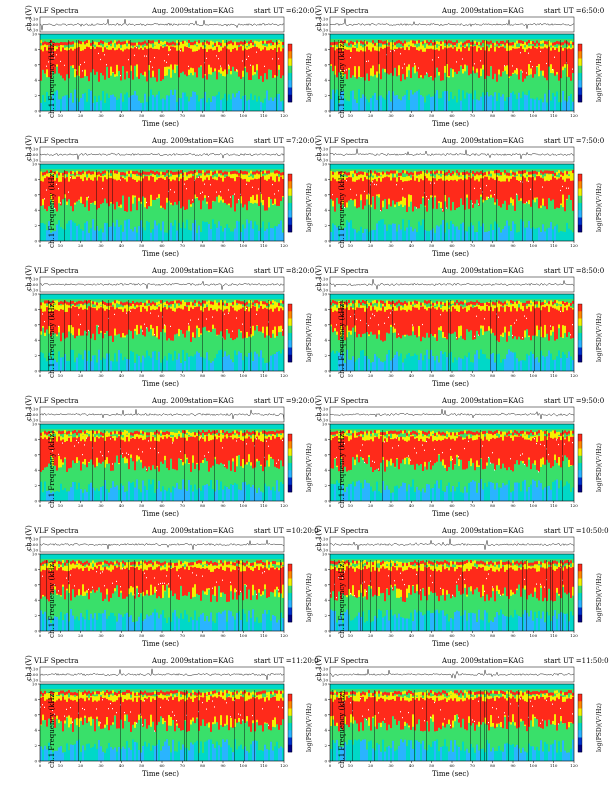  What do you see at coordinates (473, 375) in the screenshot?
I see `x-tick-label: 70` at bounding box center [473, 375].